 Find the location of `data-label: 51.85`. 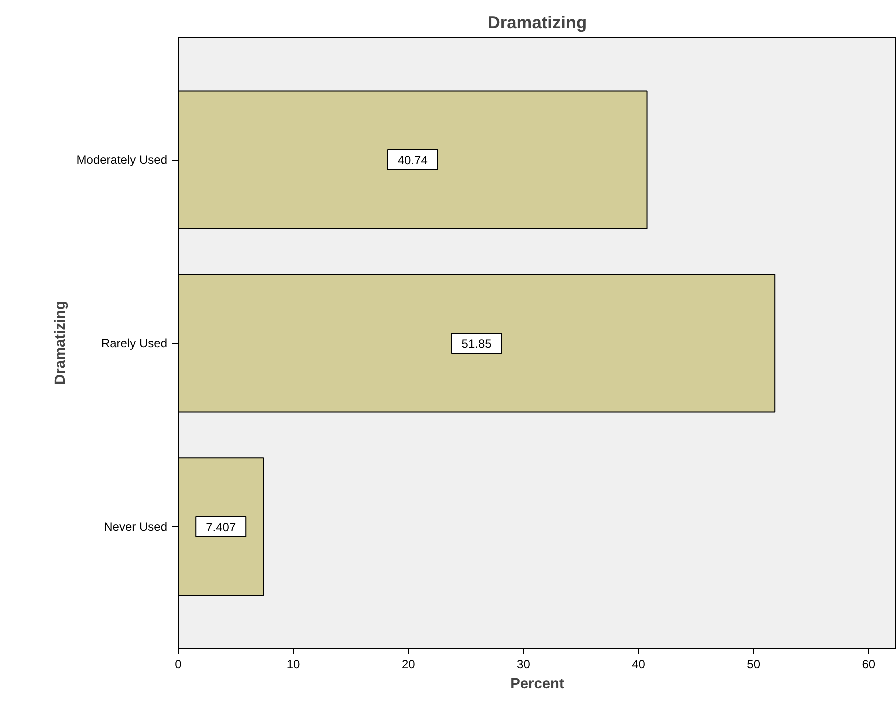

data-label: 51.85 is located at coordinates (477, 343).